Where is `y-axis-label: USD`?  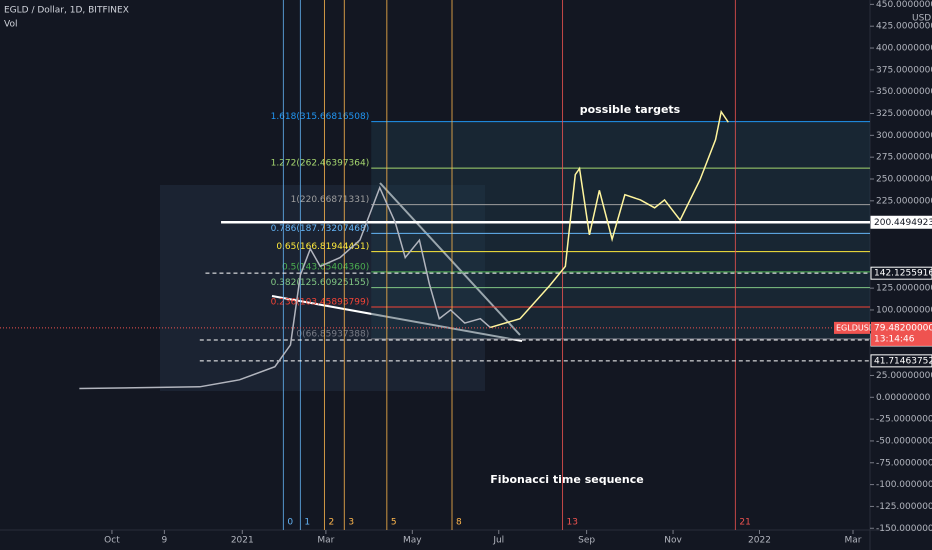
y-axis-label: USD is located at coordinates (921, 19).